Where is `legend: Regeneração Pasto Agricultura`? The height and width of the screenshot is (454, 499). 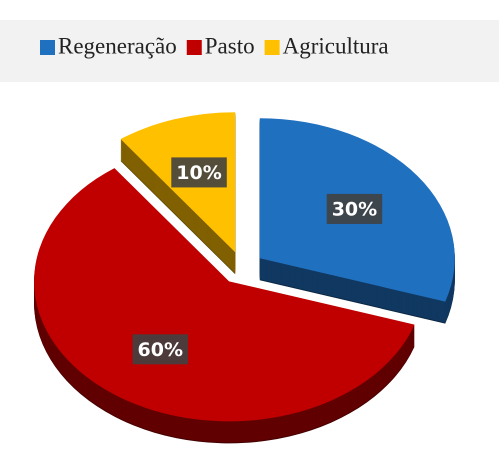 legend: Regeneração Pasto Agricultura is located at coordinates (214, 45).